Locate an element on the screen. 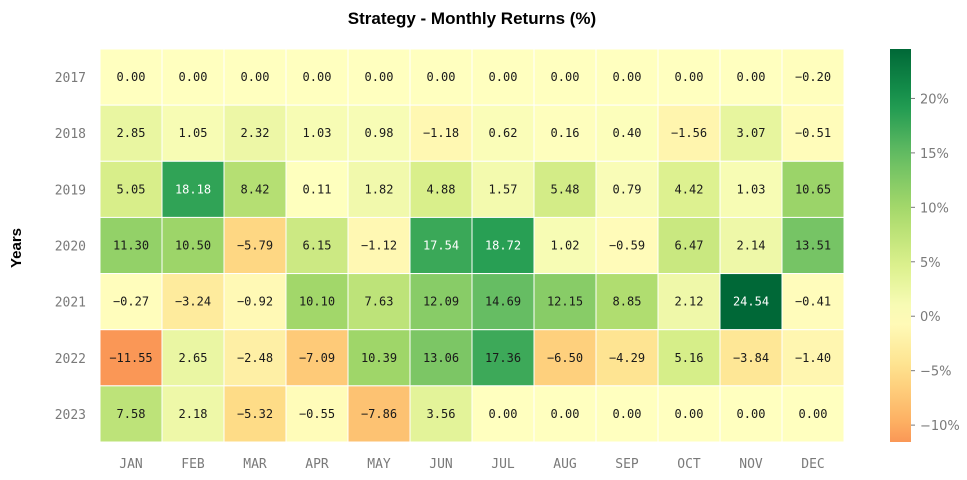  cell-value-label: −6.50 is located at coordinates (565, 358).